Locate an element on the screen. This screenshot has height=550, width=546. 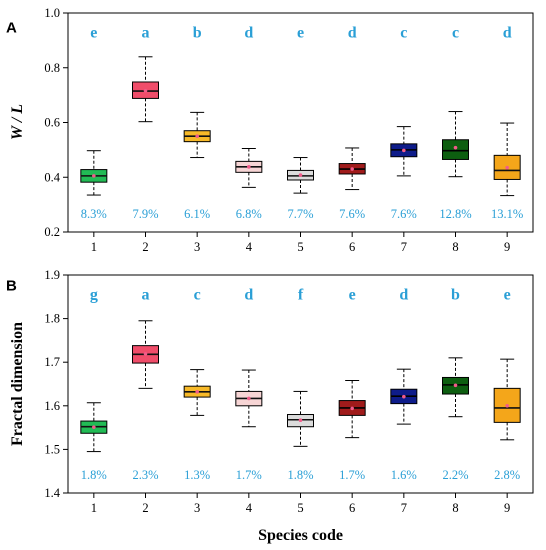
y-tick-label: 1.7 is located at coordinates (52, 362).